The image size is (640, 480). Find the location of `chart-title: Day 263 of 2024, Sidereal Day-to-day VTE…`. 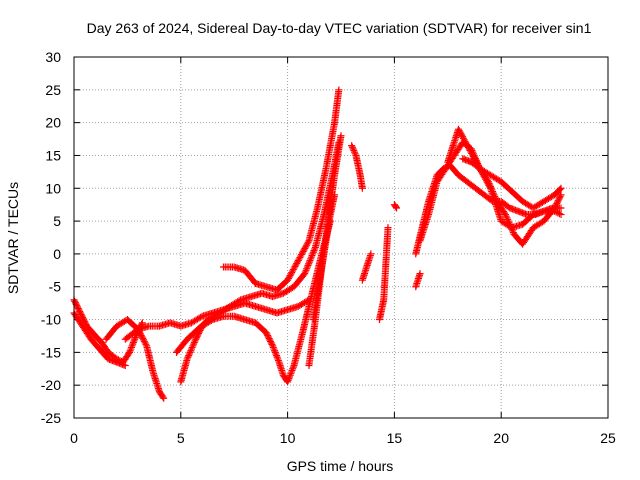

chart-title: Day 263 of 2024, Sidereal Day-to-day VTE… is located at coordinates (339, 28).